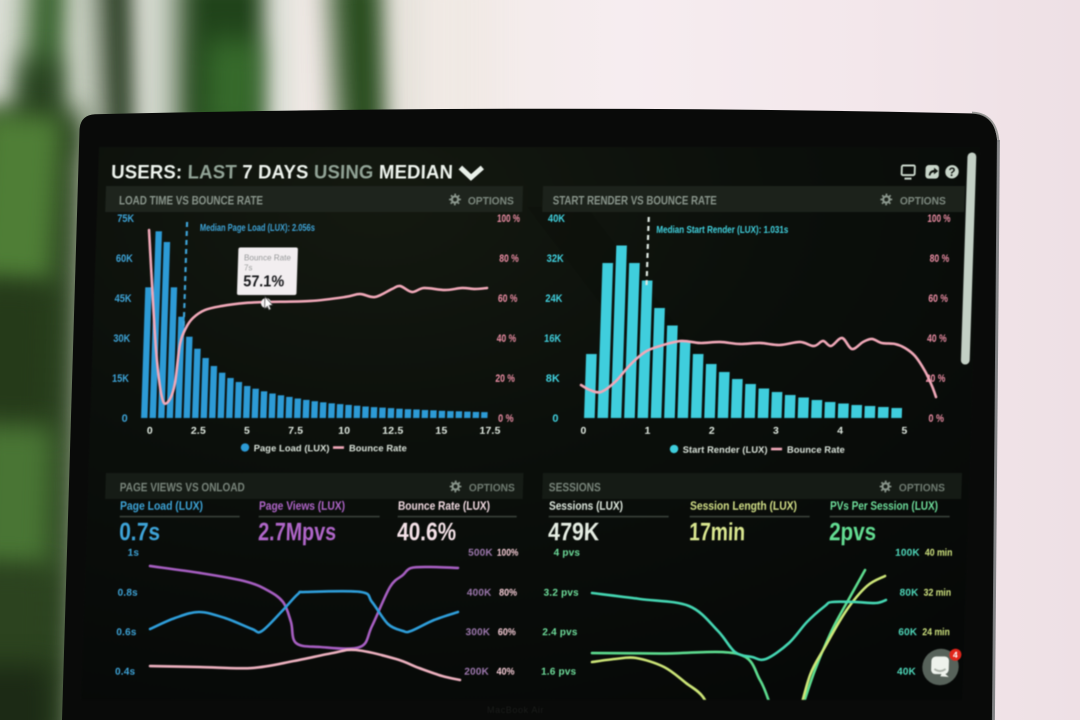  What do you see at coordinates (508, 553) in the screenshot?
I see `svg-text: 100%` at bounding box center [508, 553].